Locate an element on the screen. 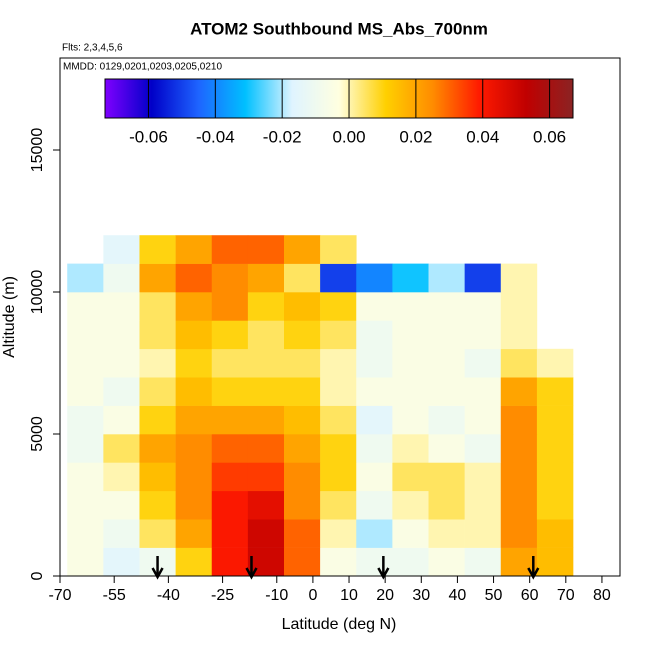 Image resolution: width=650 pixels, height=655 pixels. x-tick-label: 60 is located at coordinates (530, 595).